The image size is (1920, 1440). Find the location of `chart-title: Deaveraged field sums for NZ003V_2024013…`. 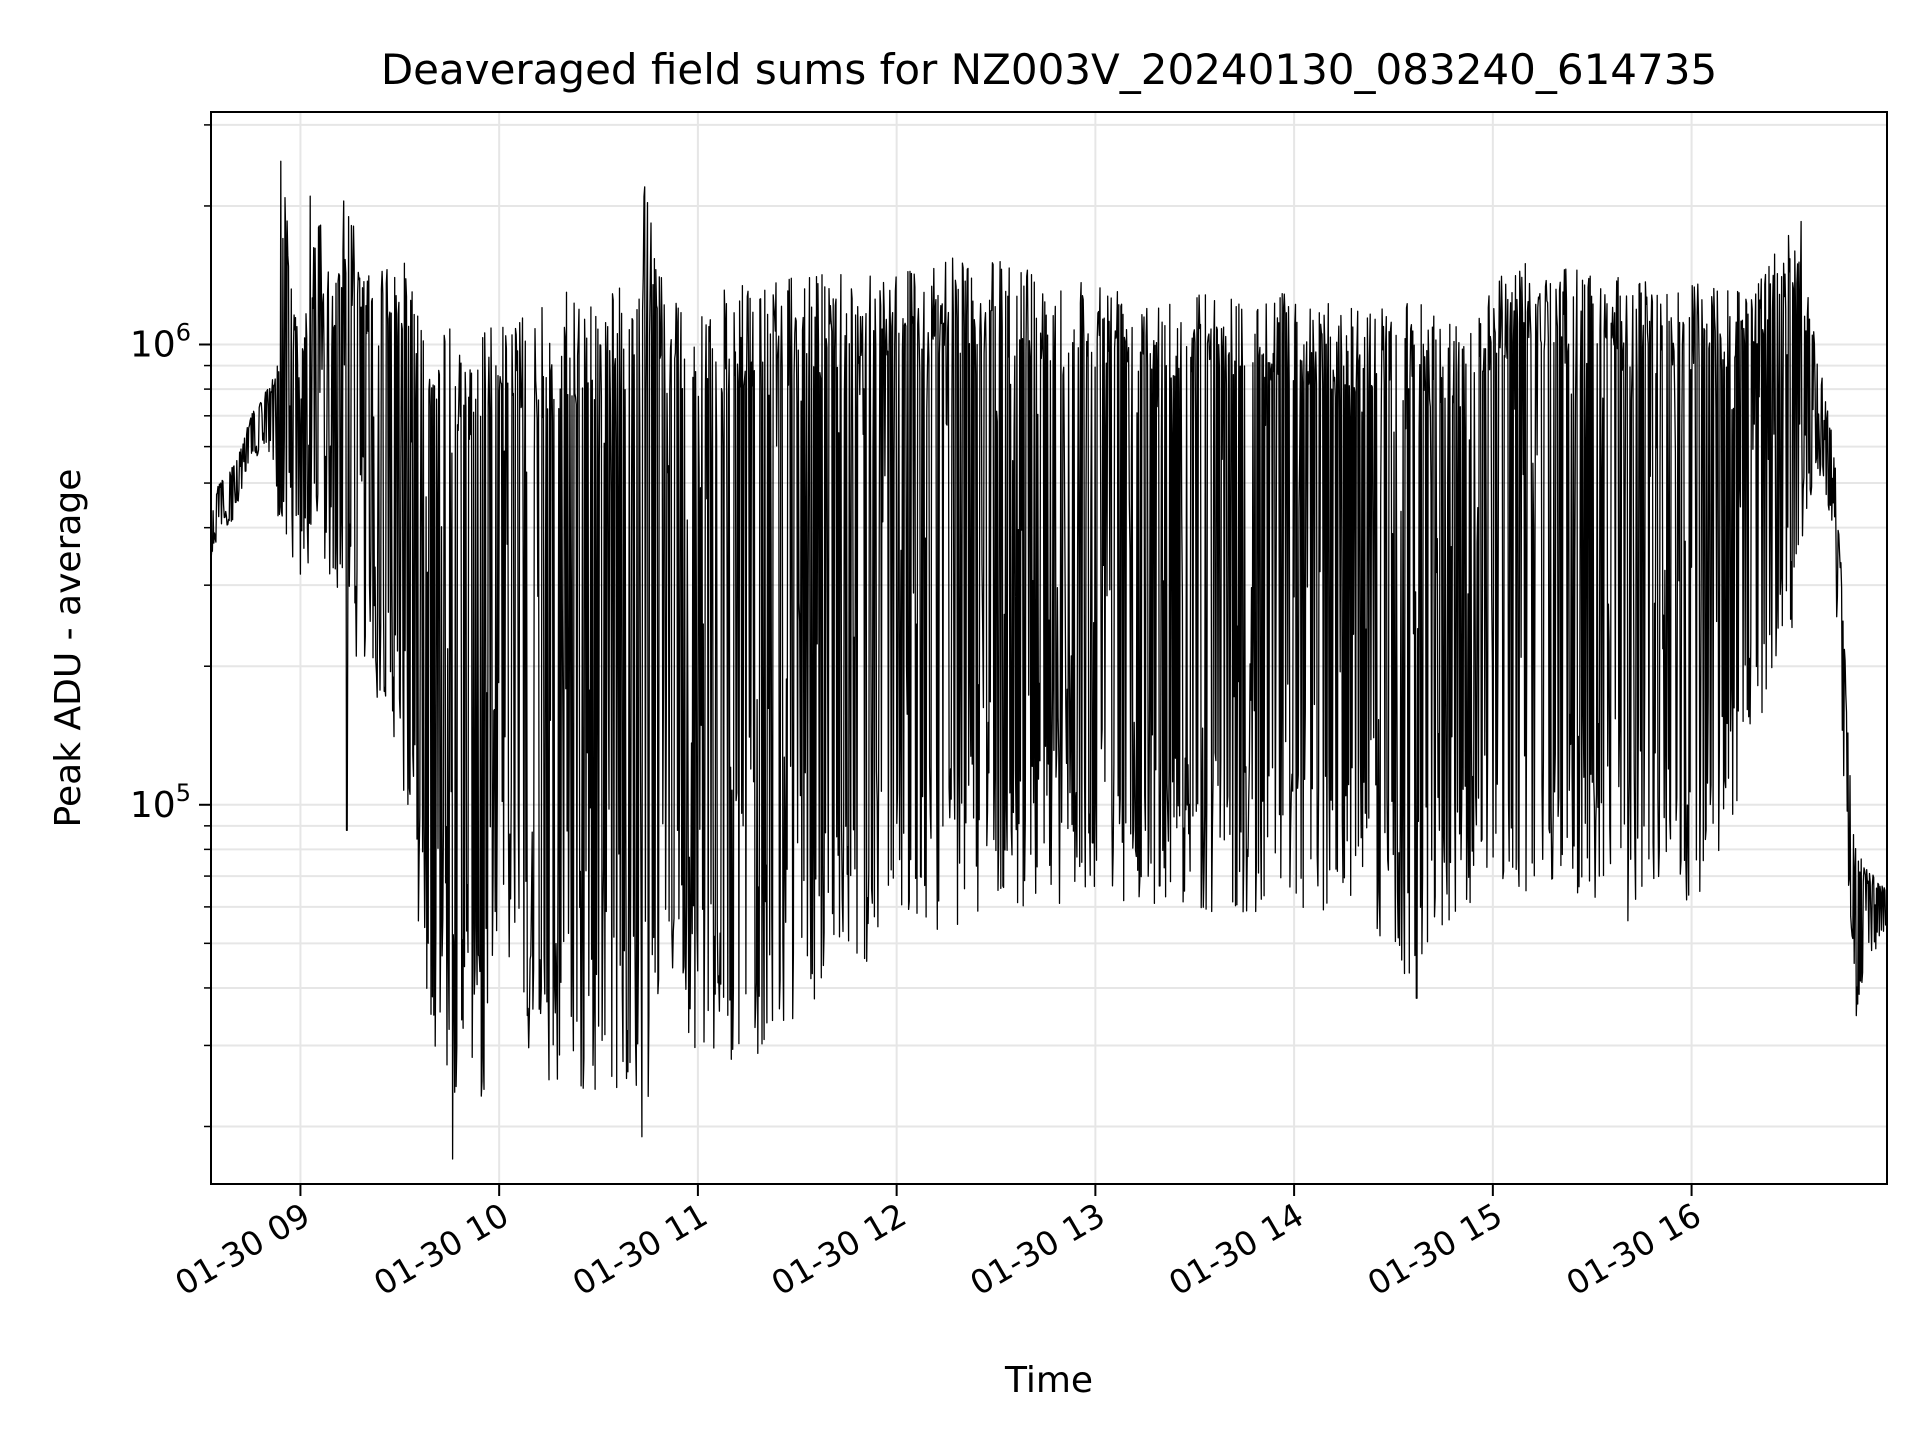

chart-title: Deaveraged field sums for NZ003V_2024013… is located at coordinates (1049, 69).